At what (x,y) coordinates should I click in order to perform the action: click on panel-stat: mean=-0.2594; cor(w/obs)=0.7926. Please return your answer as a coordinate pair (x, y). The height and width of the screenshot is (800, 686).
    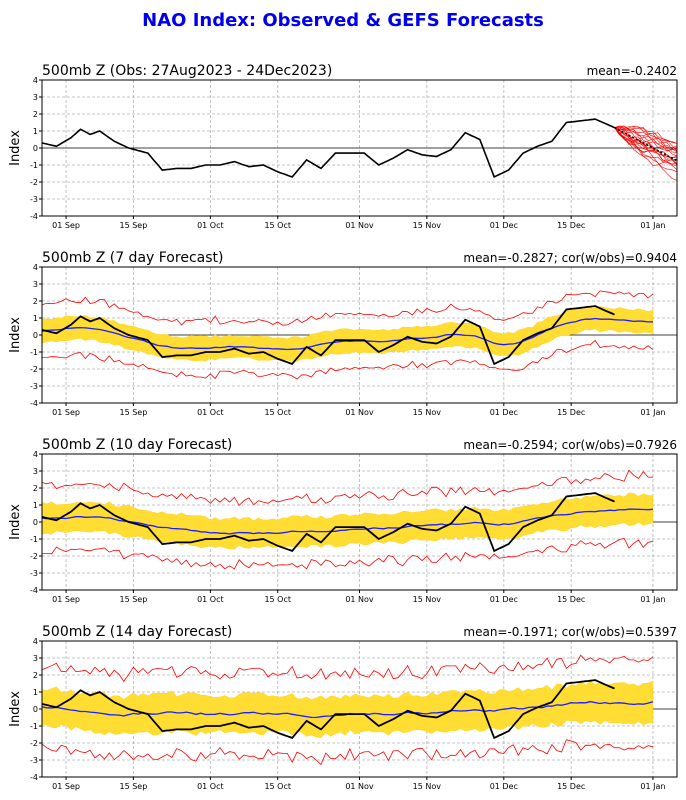
    Looking at the image, I should click on (570, 445).